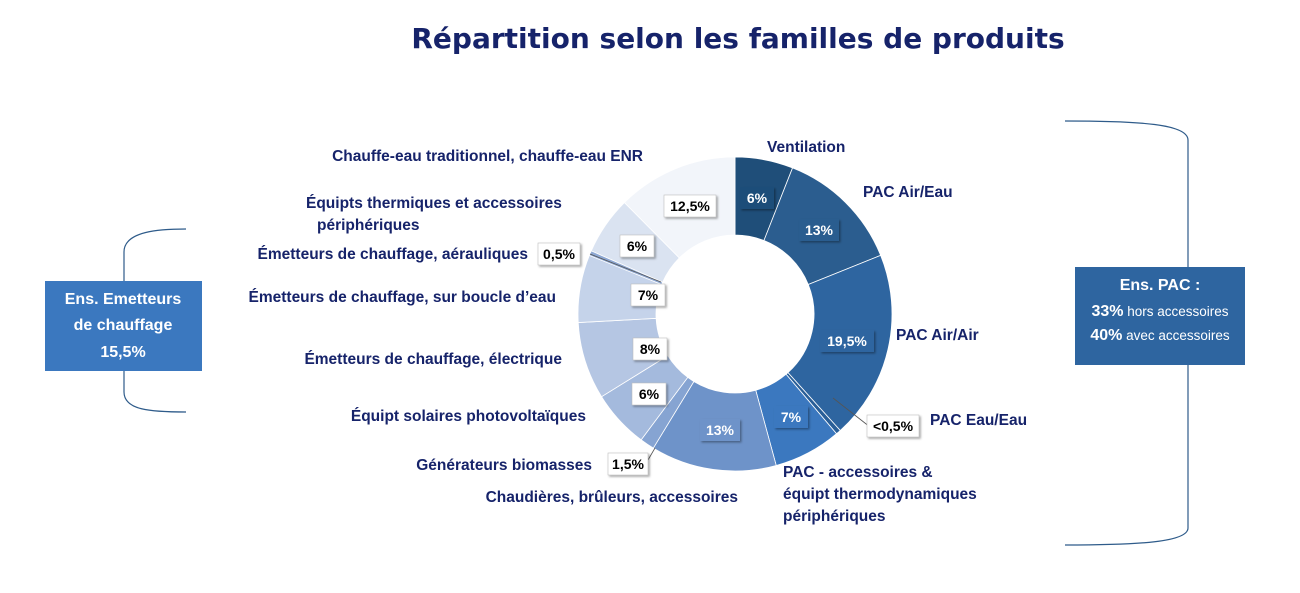 Image resolution: width=1300 pixels, height=593 pixels. What do you see at coordinates (908, 192) in the screenshot?
I see `label-pac-air-eau: PAC Air/Eau` at bounding box center [908, 192].